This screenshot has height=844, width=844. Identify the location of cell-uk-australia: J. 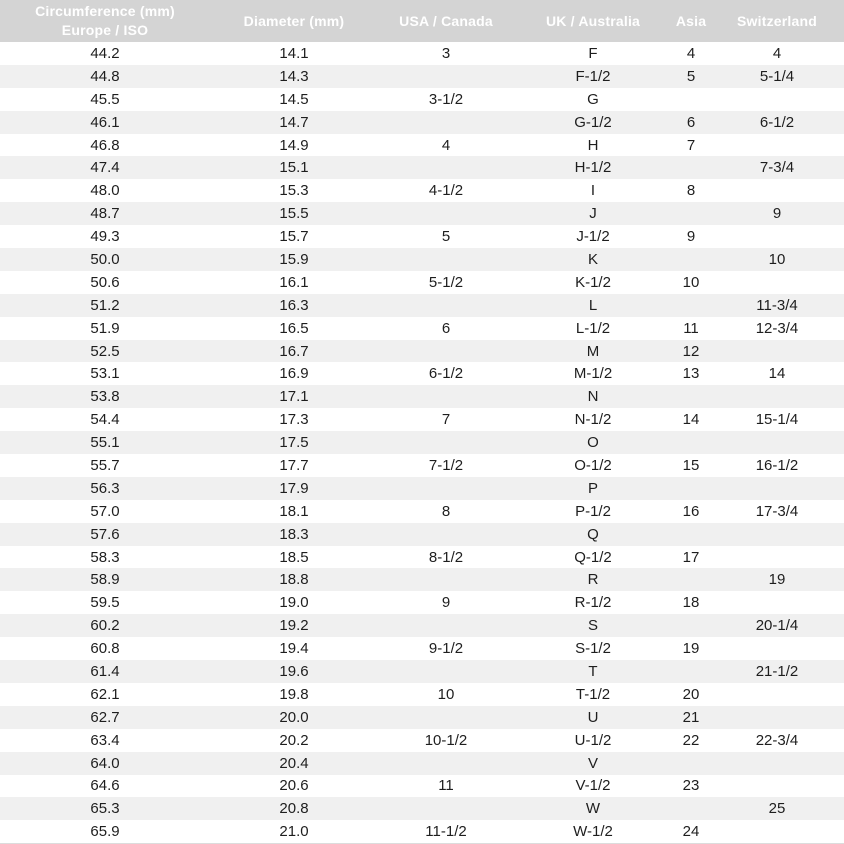
(593, 214).